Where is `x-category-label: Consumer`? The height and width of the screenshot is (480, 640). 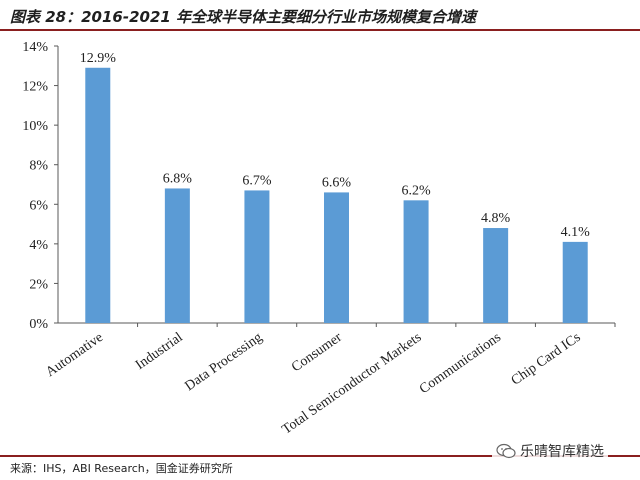 x-category-label: Consumer is located at coordinates (317, 352).